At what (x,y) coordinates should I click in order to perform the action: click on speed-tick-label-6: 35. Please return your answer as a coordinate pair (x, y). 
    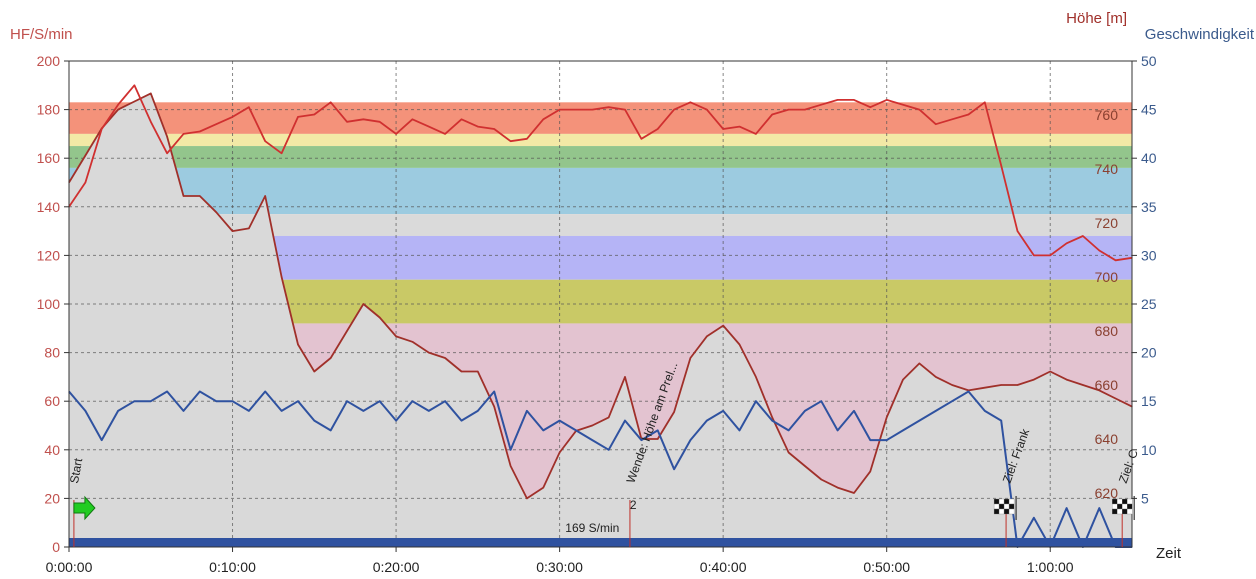
    Looking at the image, I should click on (1149, 207).